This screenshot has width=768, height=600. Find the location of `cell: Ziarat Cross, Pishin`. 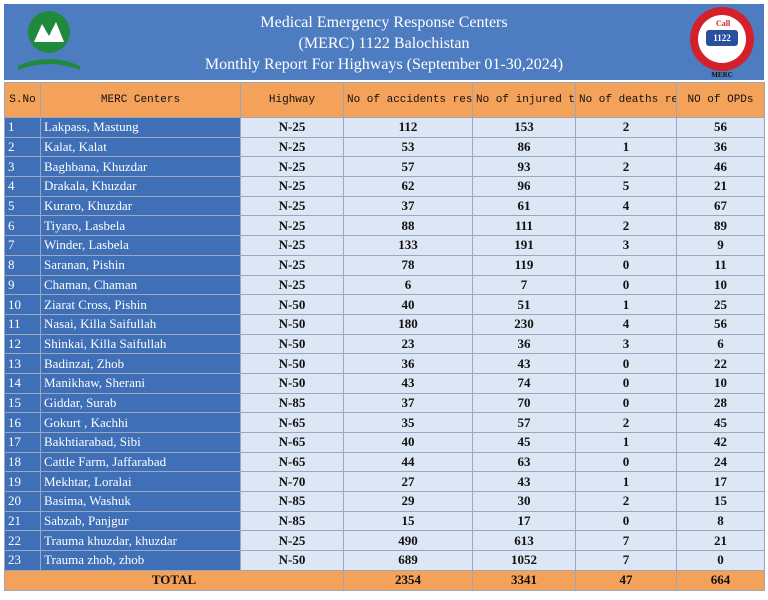

cell: Ziarat Cross, Pishin is located at coordinates (140, 304).